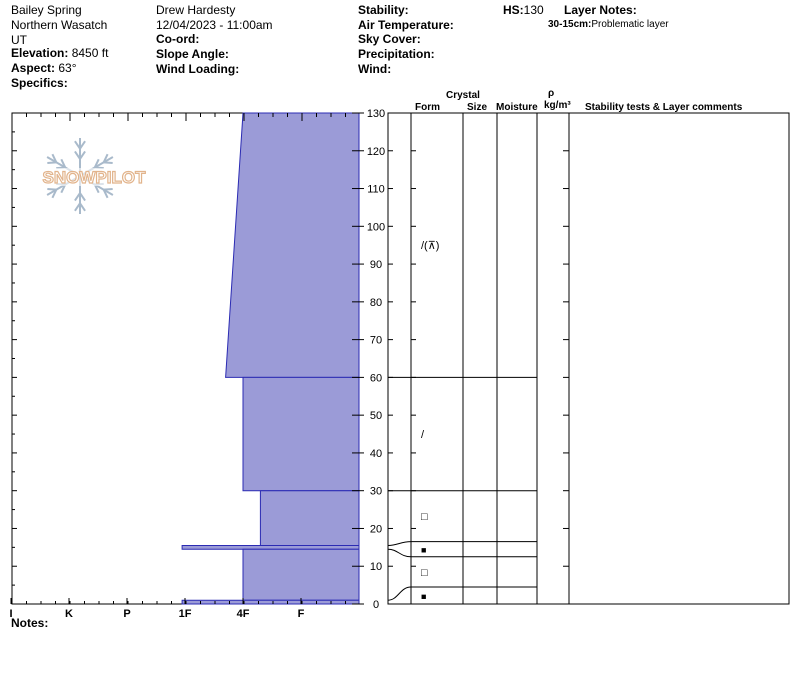 The image size is (800, 676). Describe the element at coordinates (10, 614) in the screenshot. I see `hardness-tick-label: I` at that location.